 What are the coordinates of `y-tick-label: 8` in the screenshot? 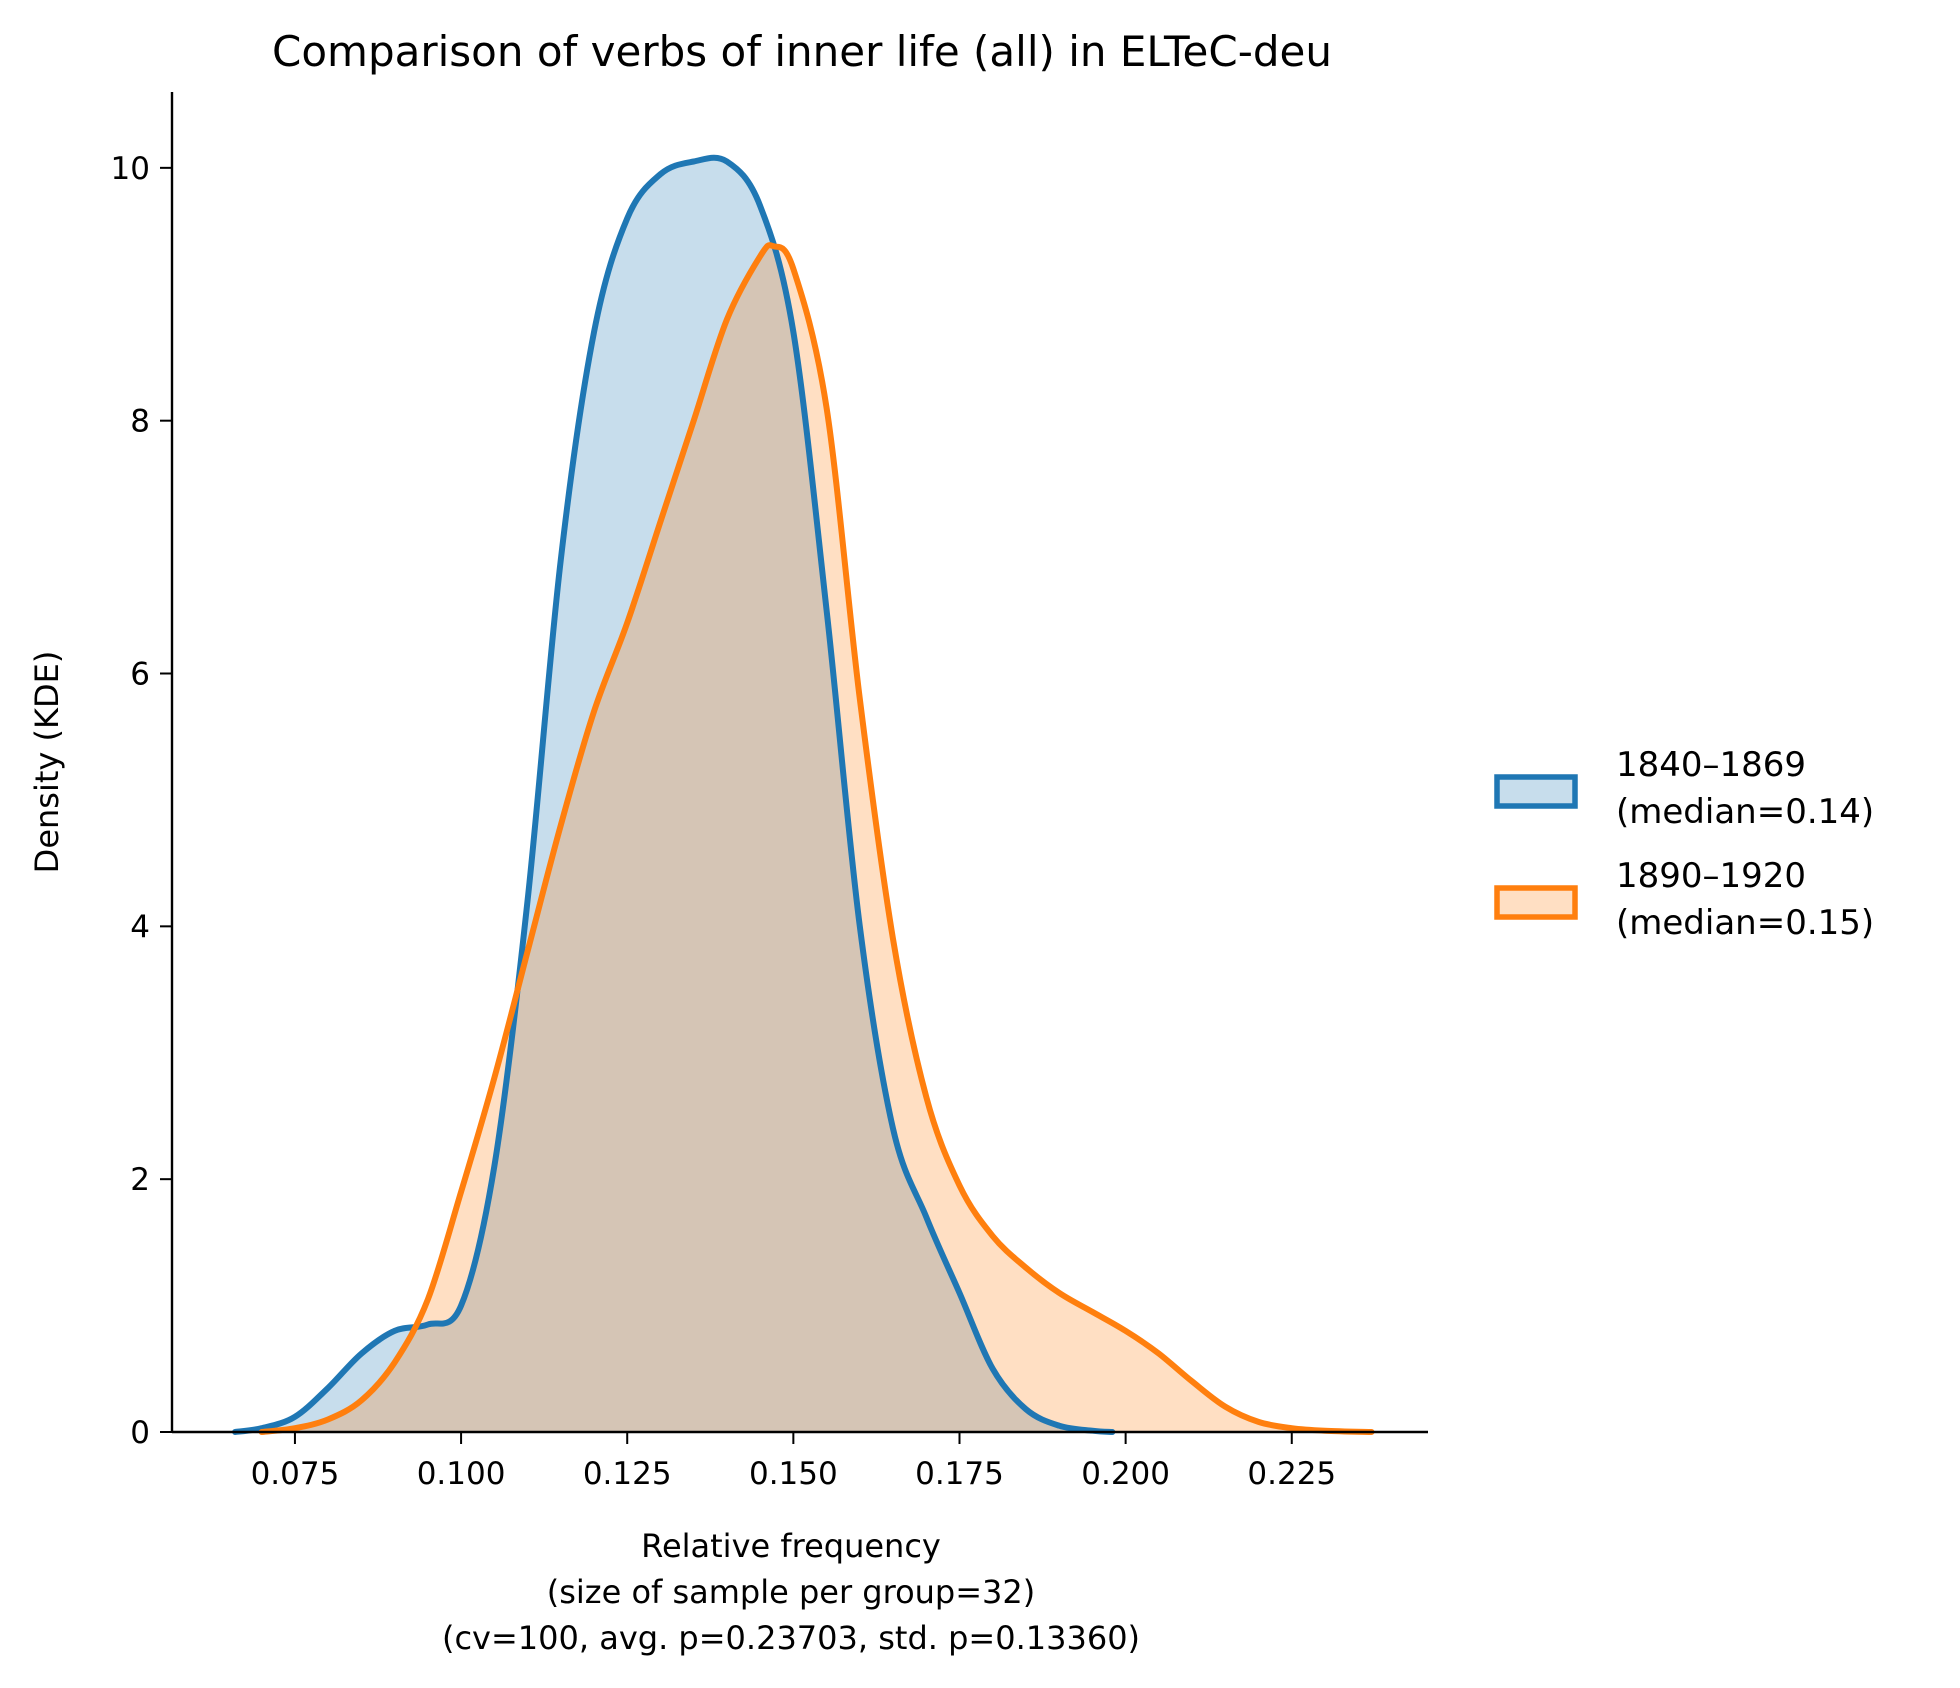 It's located at (140, 422).